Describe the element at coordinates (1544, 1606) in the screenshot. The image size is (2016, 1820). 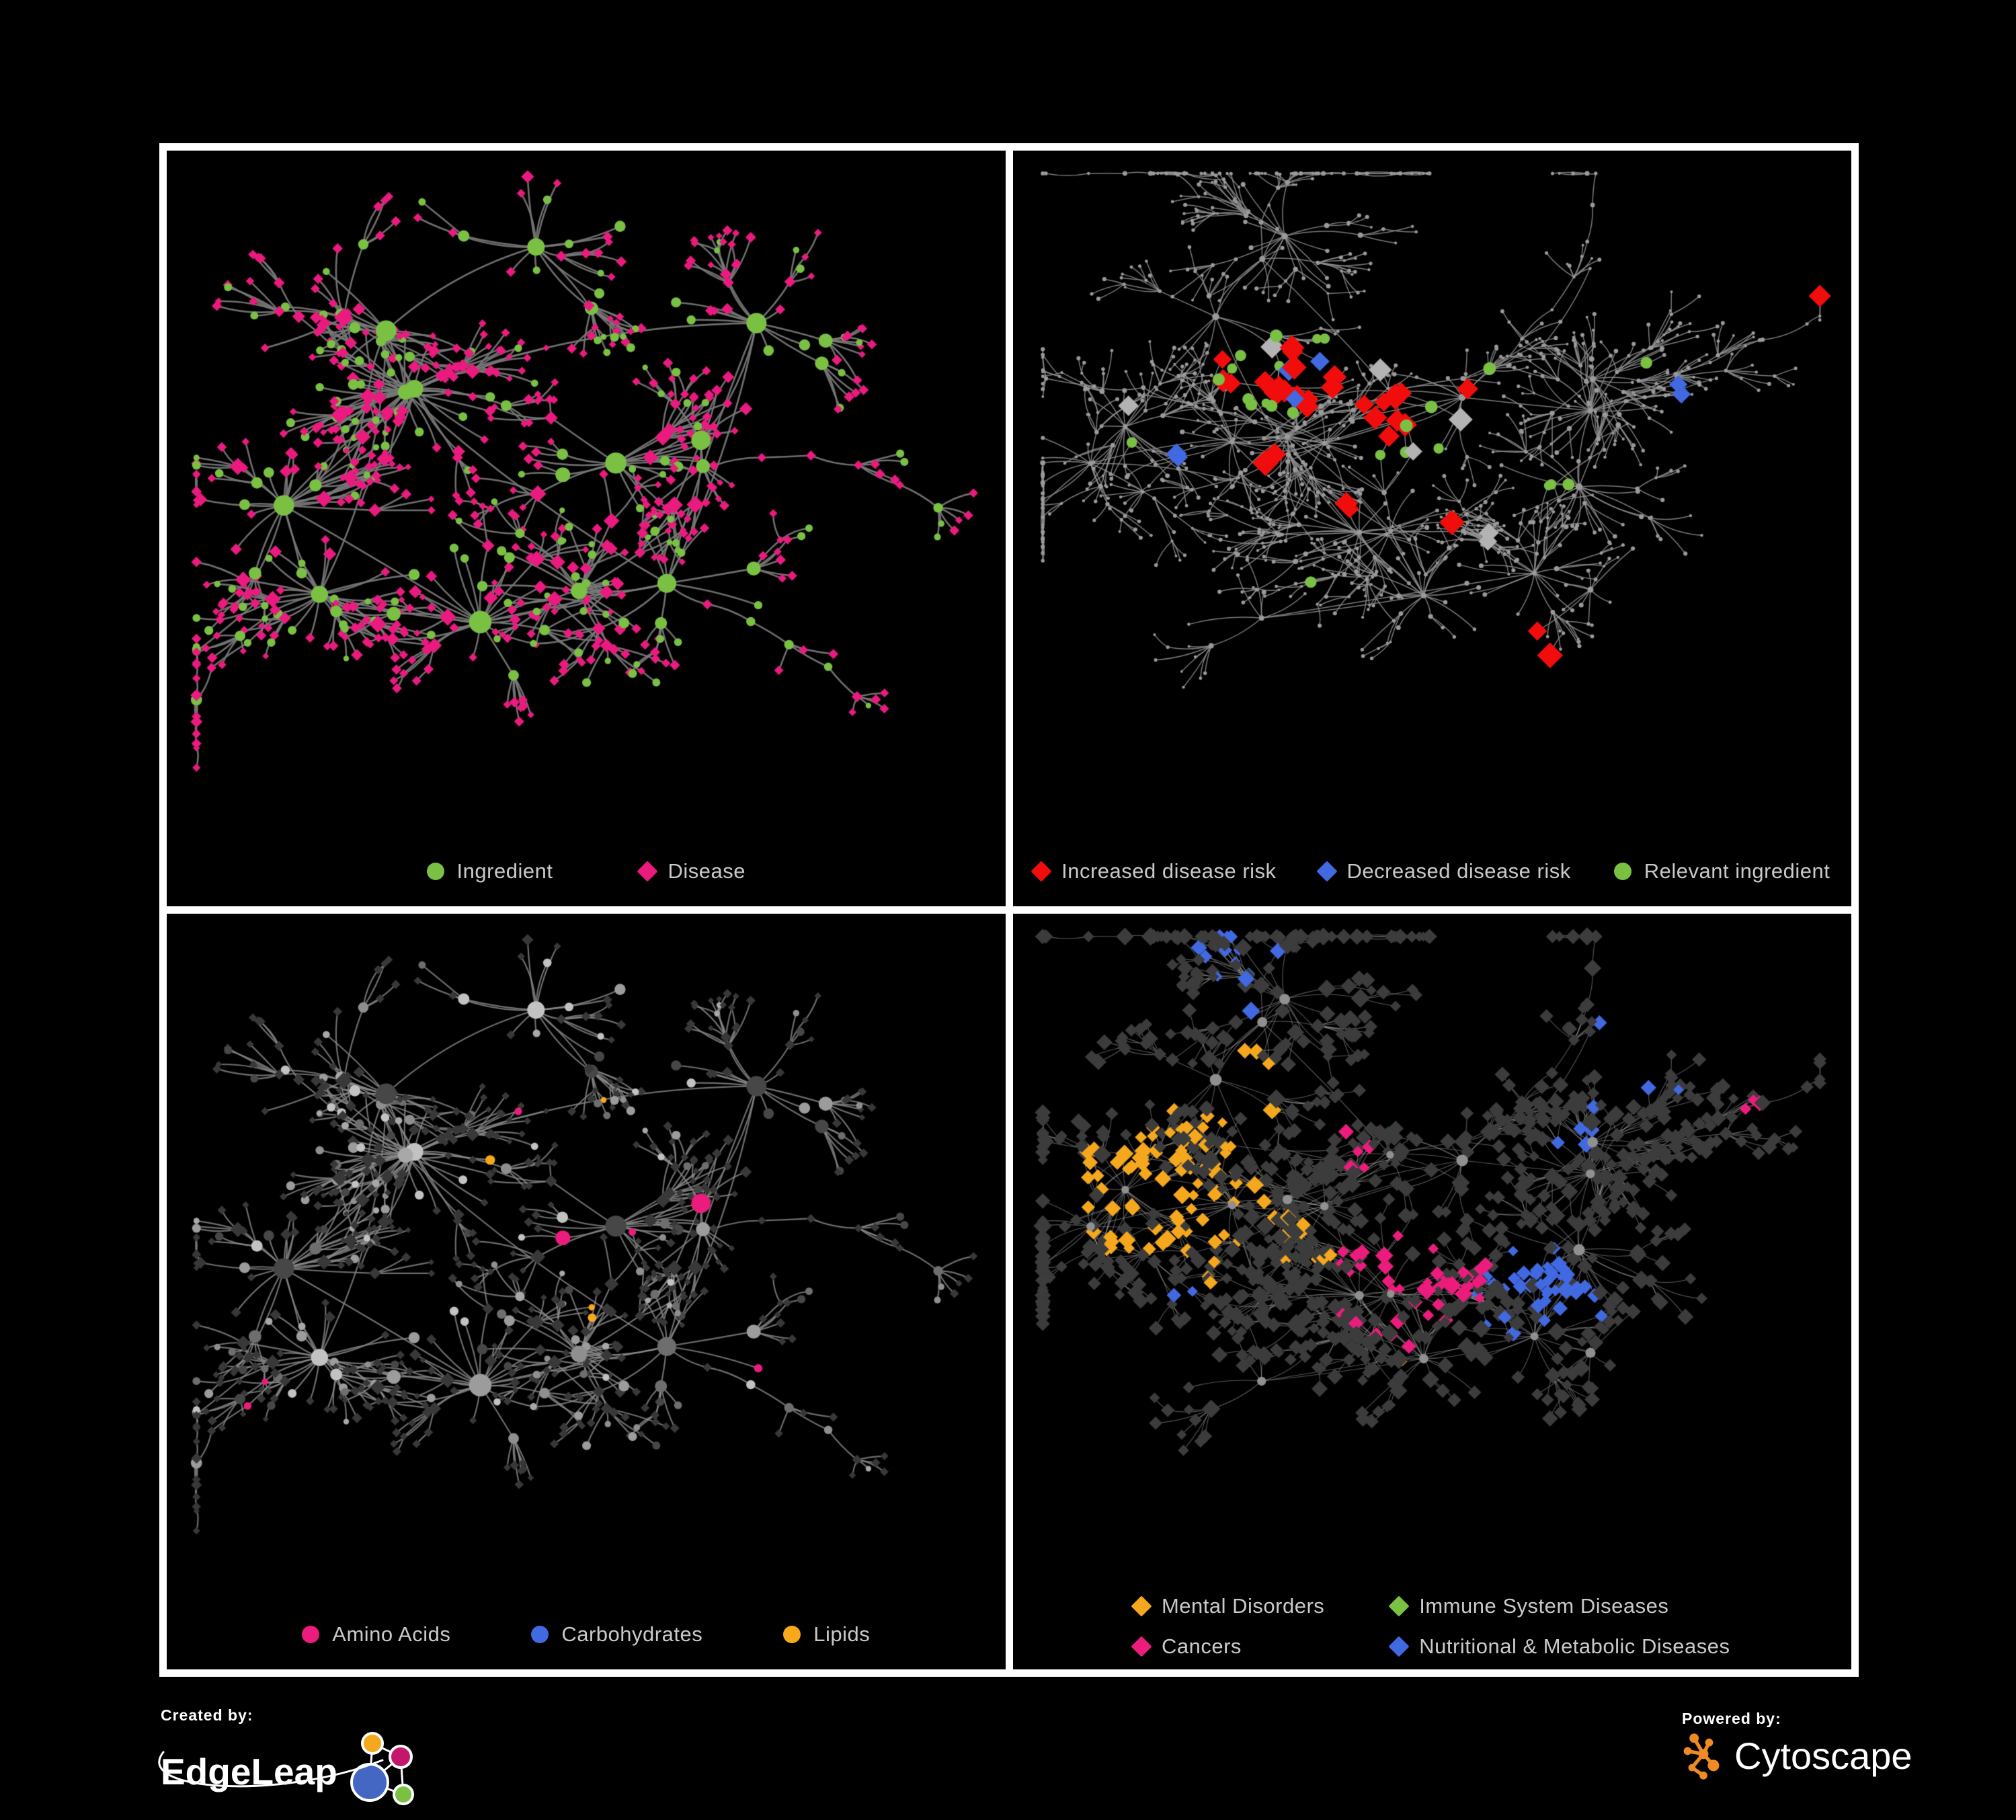
I see `legend-label: Immune System Diseases` at that location.